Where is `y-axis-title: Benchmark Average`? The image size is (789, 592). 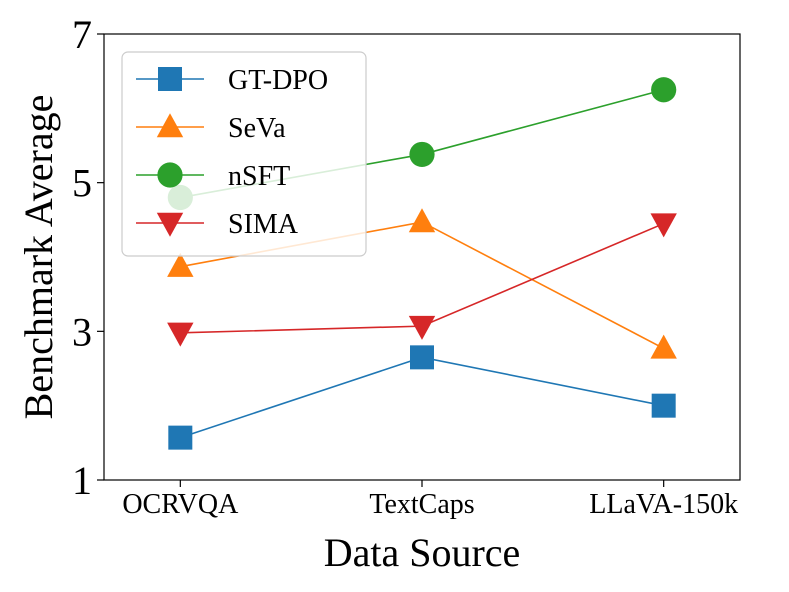 y-axis-title: Benchmark Average is located at coordinates (38, 257).